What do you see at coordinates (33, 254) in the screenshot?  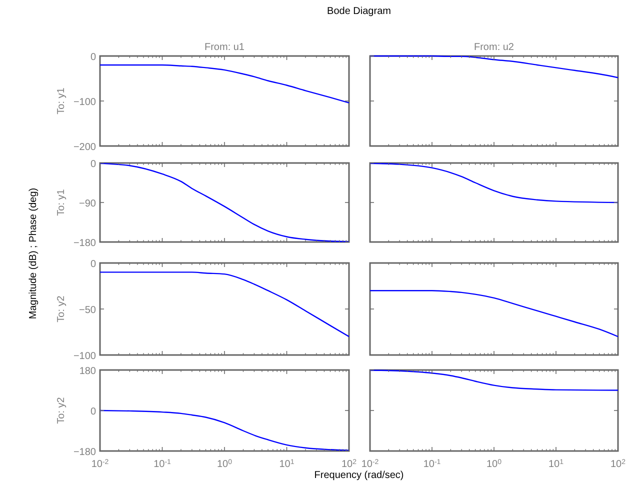 I see `text: Magnitude (dB) ; Phase (deg)` at bounding box center [33, 254].